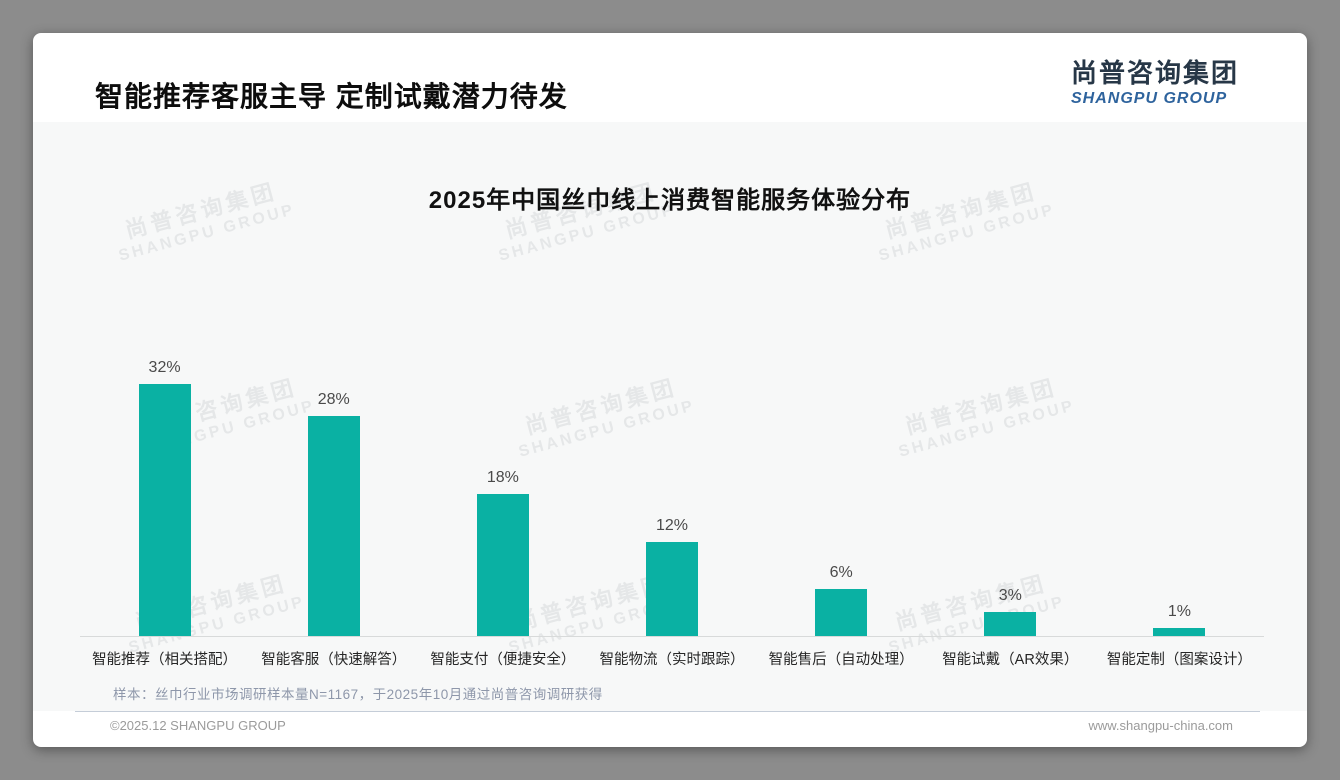 This screenshot has width=1340, height=780. I want to click on bar-column: 12%, so click(671, 421).